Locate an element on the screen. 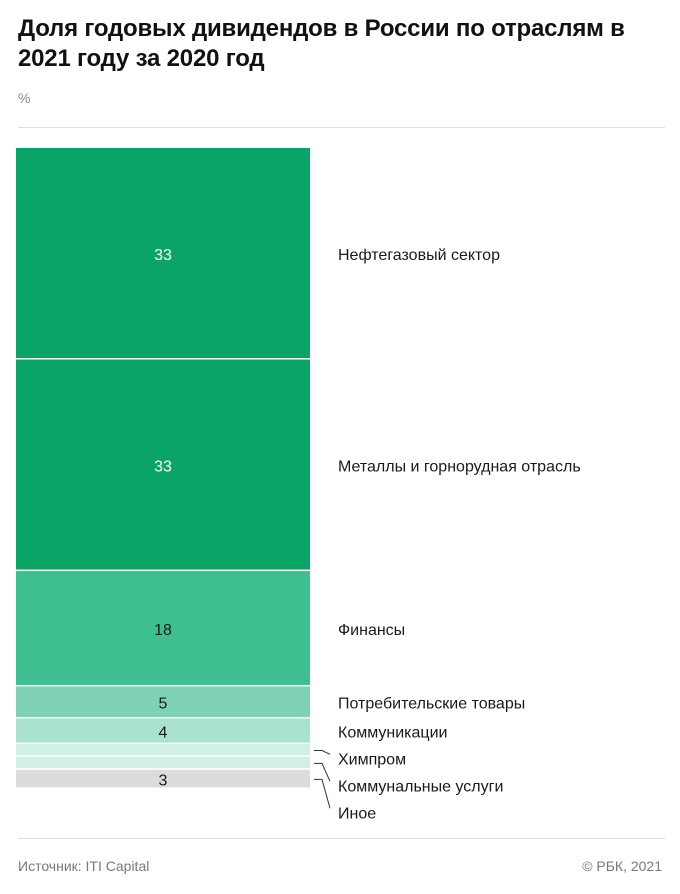 The image size is (680, 894). category-label-0: Нефтегазовый сектор is located at coordinates (419, 255).